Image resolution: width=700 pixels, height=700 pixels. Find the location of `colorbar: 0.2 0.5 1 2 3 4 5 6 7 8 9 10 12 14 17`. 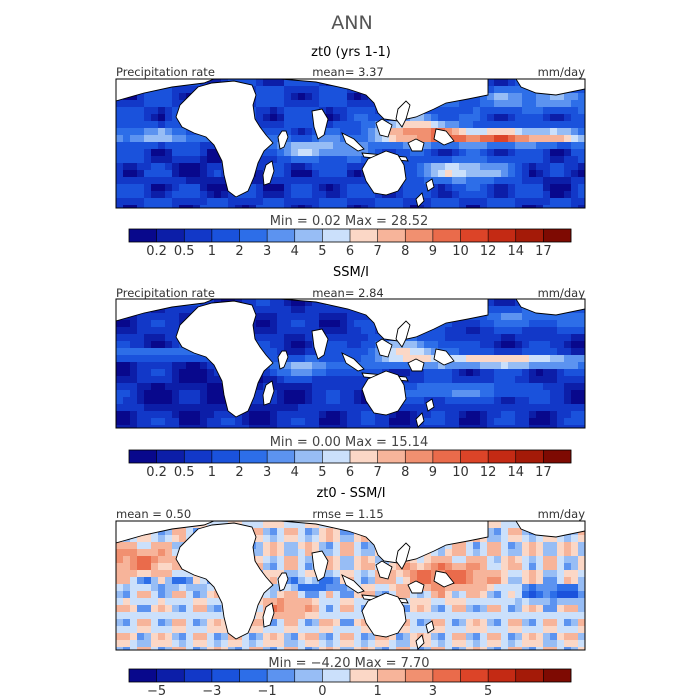

colorbar: 0.2 0.5 1 2 3 4 5 6 7 8 9 10 12 14 17 is located at coordinates (350, 464).